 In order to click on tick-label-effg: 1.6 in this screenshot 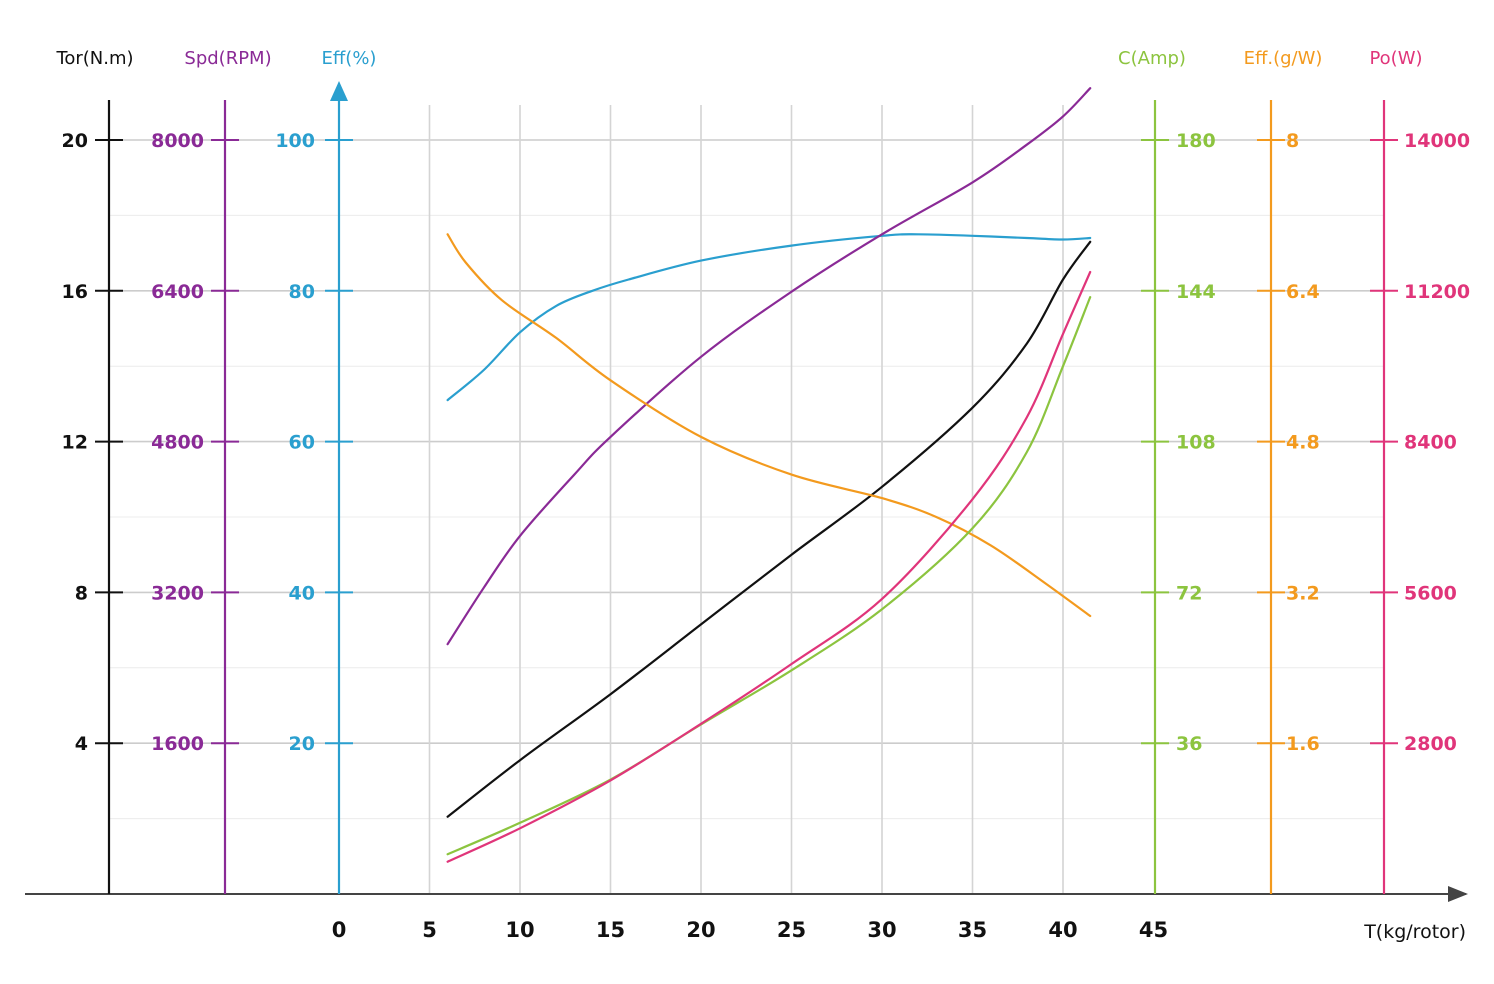, I will do `click(1303, 744)`.